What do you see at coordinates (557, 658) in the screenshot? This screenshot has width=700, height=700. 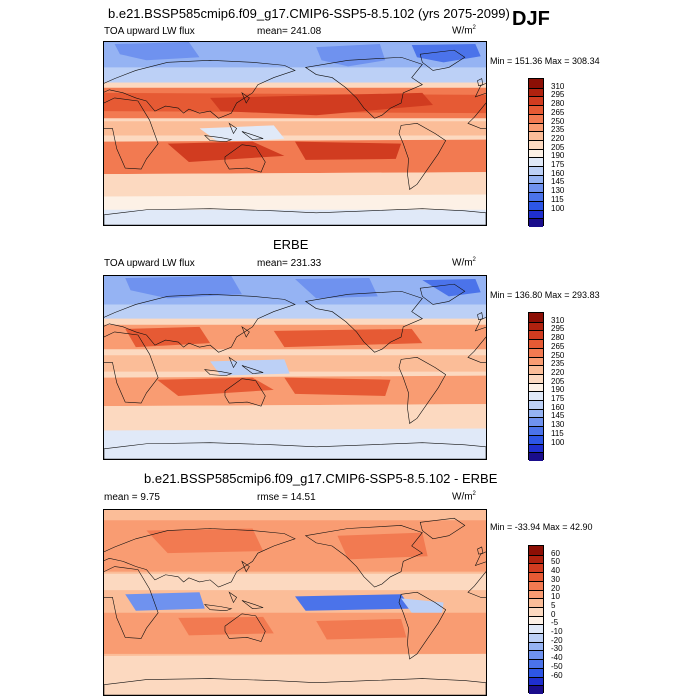 I see `colorbar-tick-label: -40` at bounding box center [557, 658].